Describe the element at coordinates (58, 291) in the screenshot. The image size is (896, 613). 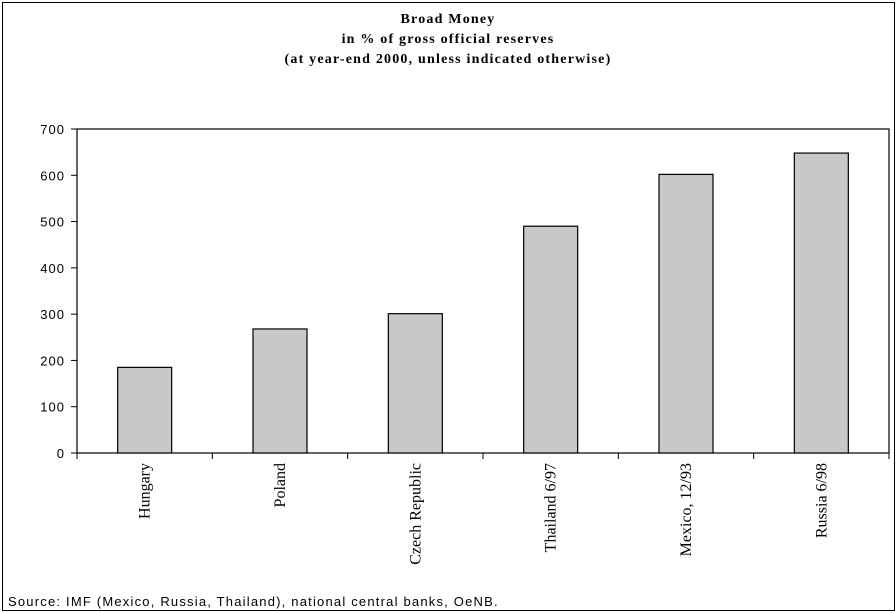
I see `y-axis: 0 100 200 300 400 500 600 700` at that location.